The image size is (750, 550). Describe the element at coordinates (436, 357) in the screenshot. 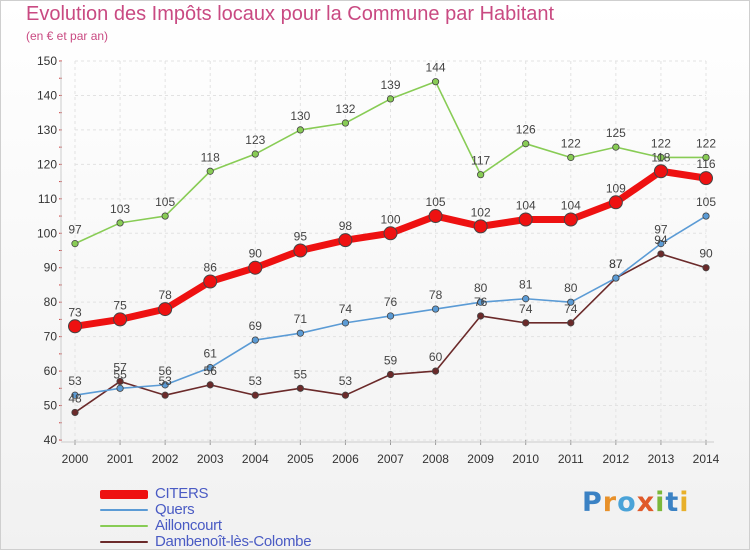

I see `data-label: 60` at that location.